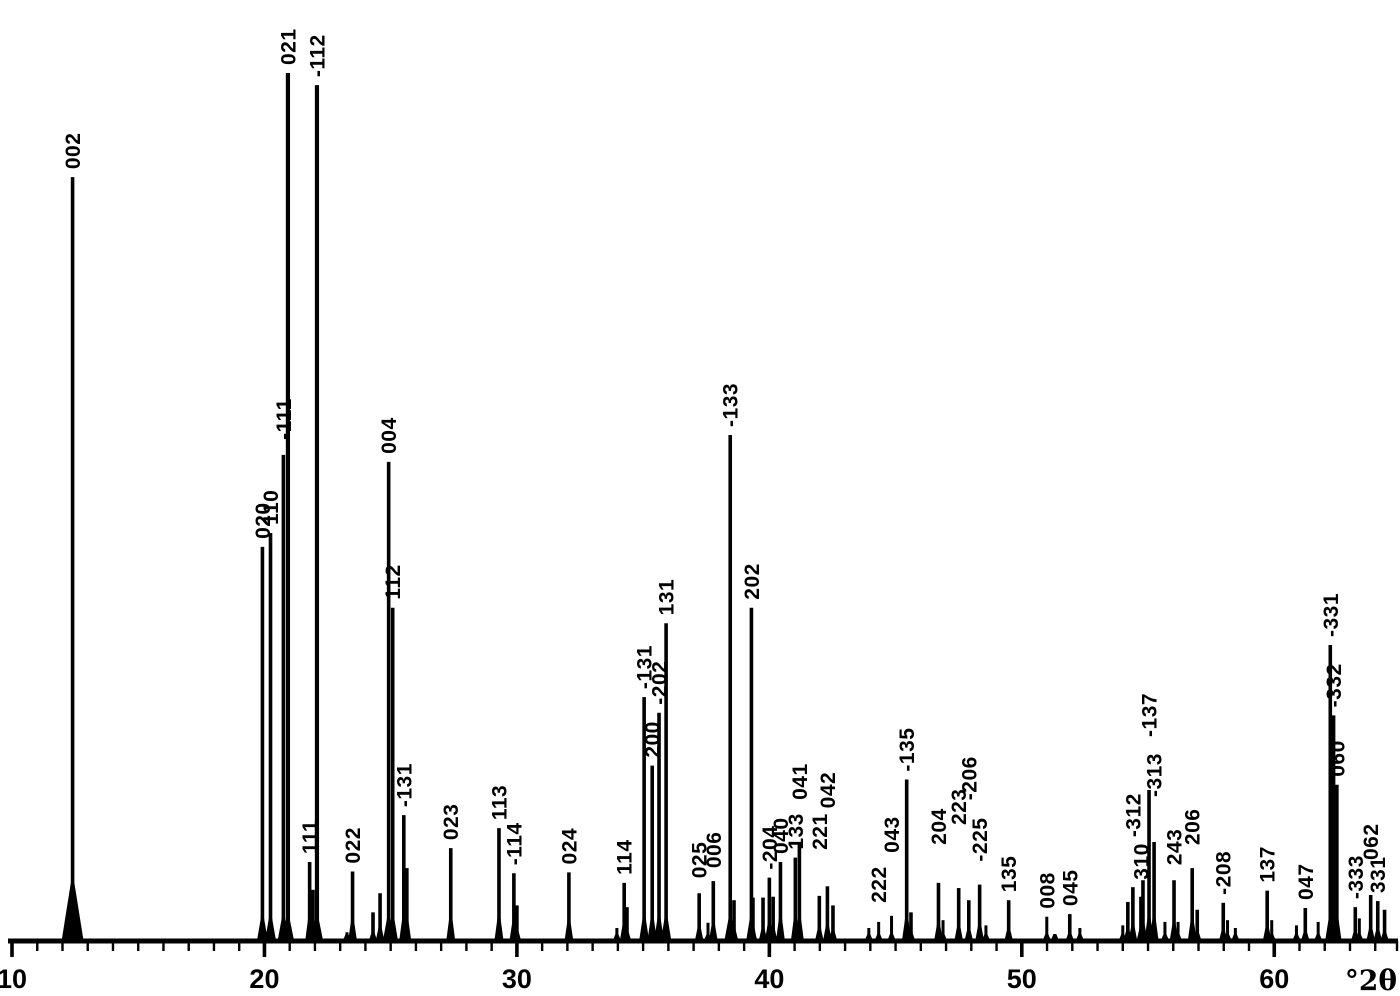 This screenshot has width=1400, height=996. I want to click on x-tick-label-50: 50, so click(1022, 979).